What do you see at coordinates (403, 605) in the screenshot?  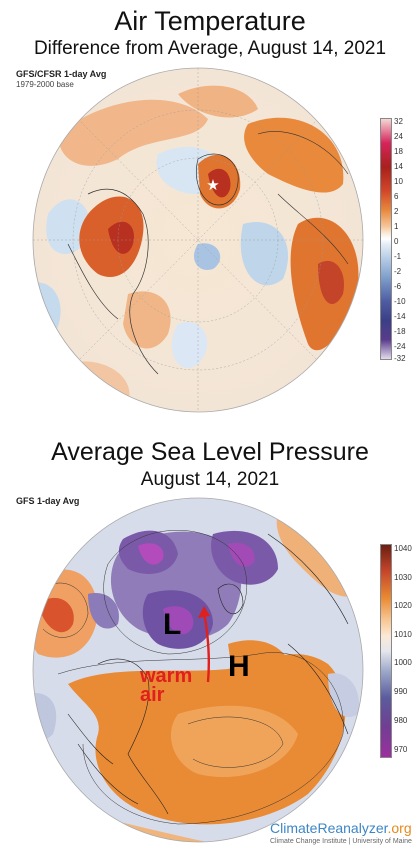 I see `pressure-tick: 1020` at bounding box center [403, 605].